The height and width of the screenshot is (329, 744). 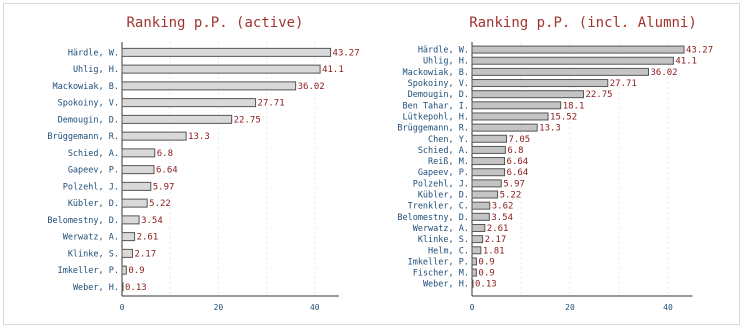 I want to click on category-label: Fischer, M., so click(x=441, y=274).